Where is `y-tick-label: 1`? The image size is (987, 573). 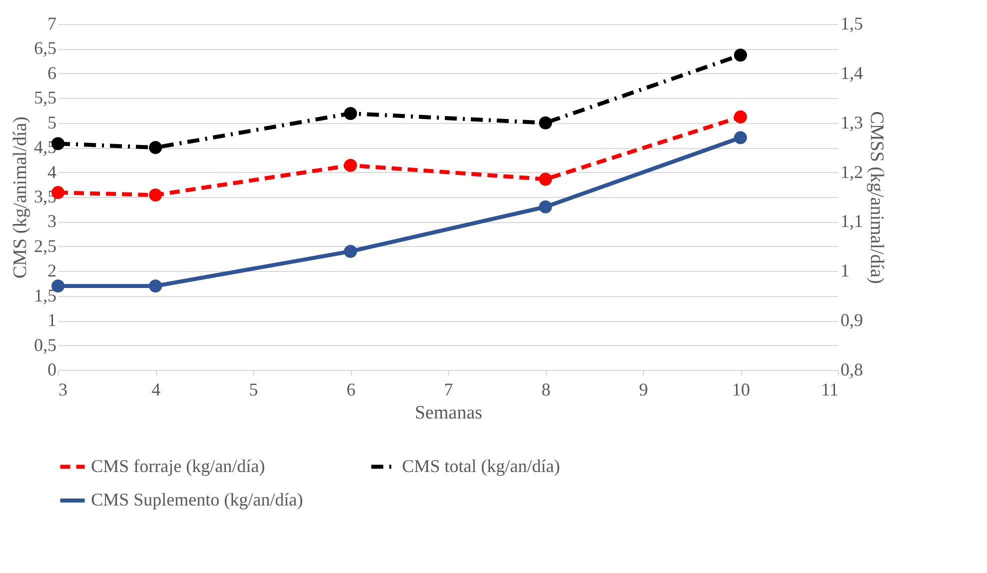
y-tick-label: 1 is located at coordinates (52, 320).